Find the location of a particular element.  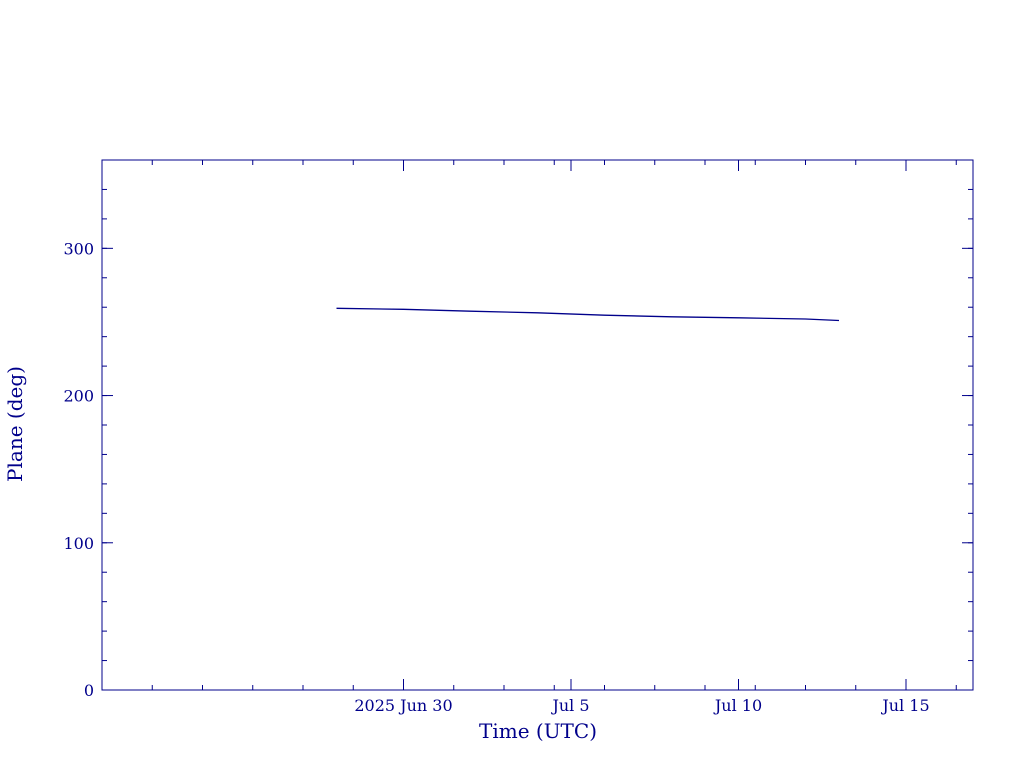

series-line is located at coordinates (588, 314).